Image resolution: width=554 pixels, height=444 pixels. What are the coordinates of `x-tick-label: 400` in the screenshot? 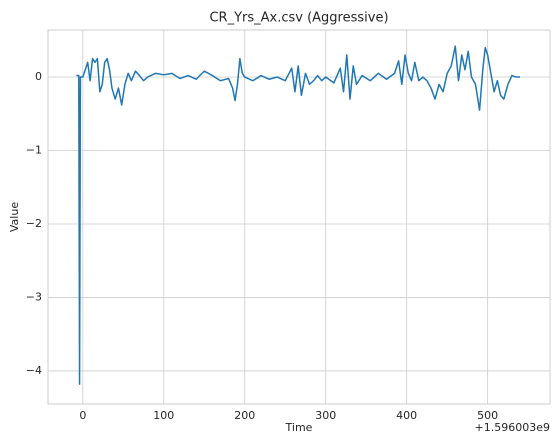 It's located at (406, 415).